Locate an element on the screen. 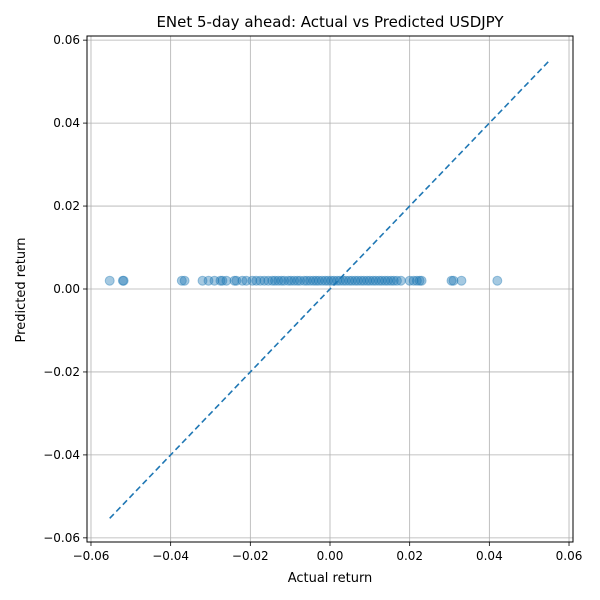 Image resolution: width=600 pixels, height=600 pixels. x-tick-label: −0.02 is located at coordinates (250, 556).